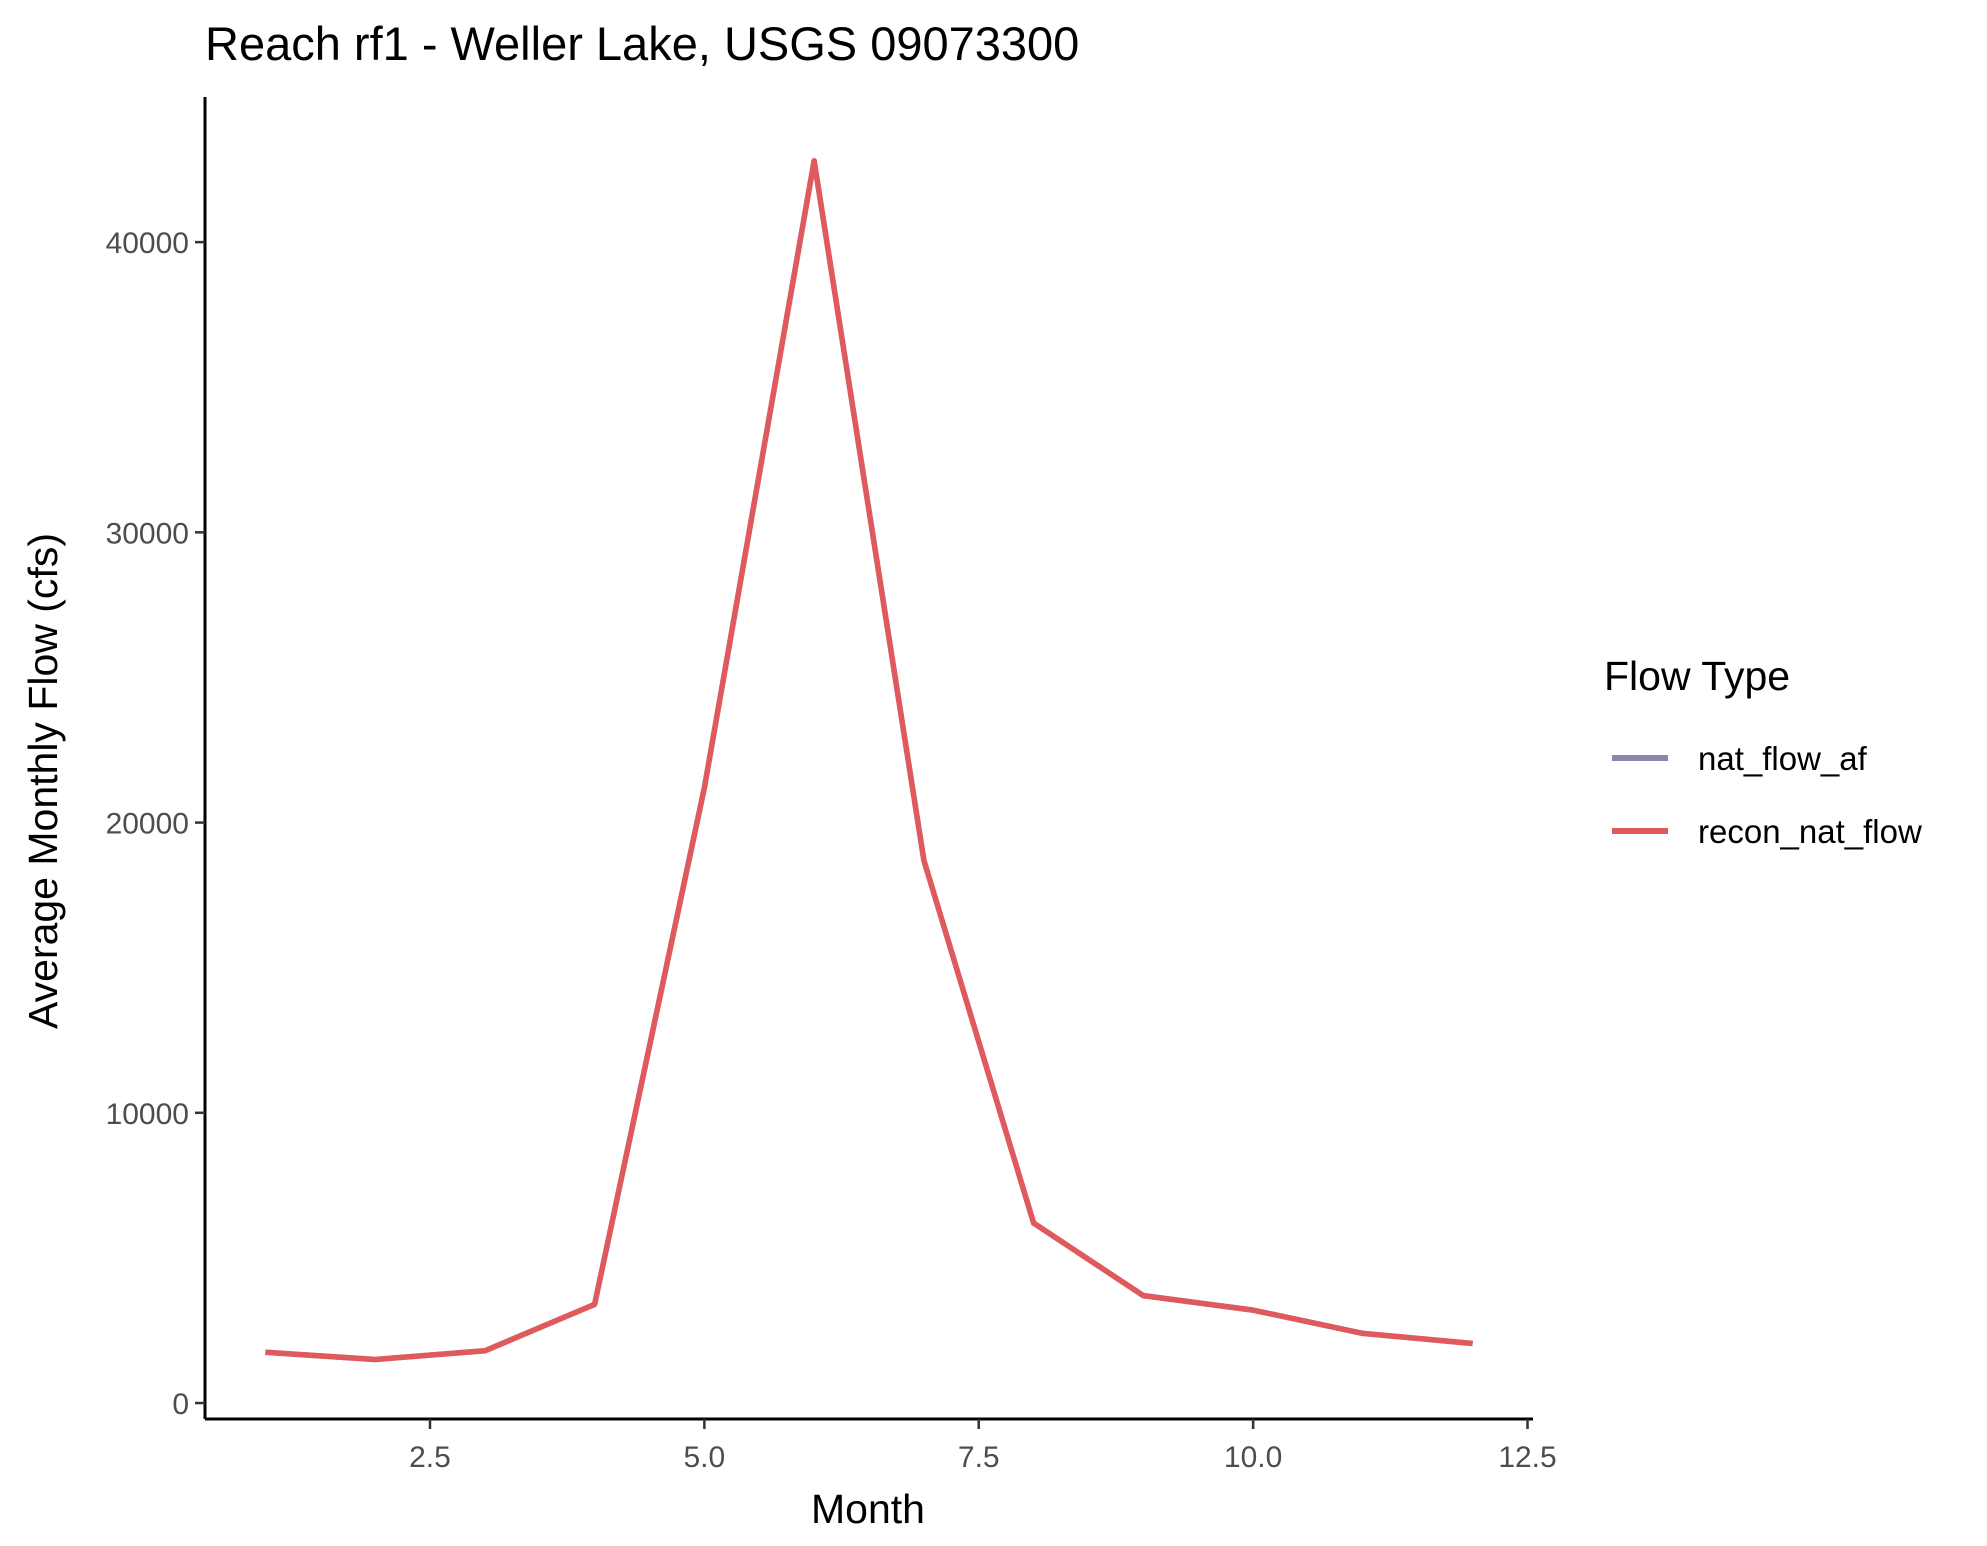  I want to click on x-tick-label: 10.0, so click(1253, 1457).